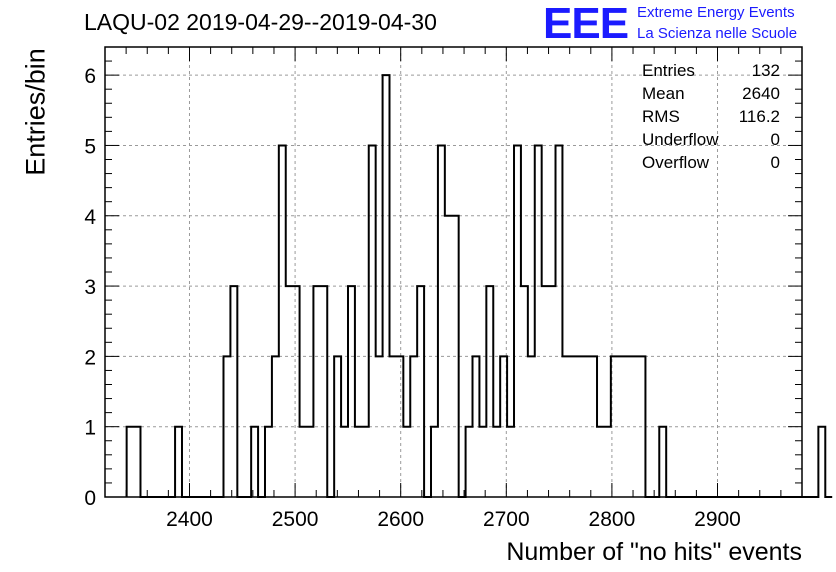  What do you see at coordinates (586, 24) in the screenshot?
I see `eee-logo: EEE` at bounding box center [586, 24].